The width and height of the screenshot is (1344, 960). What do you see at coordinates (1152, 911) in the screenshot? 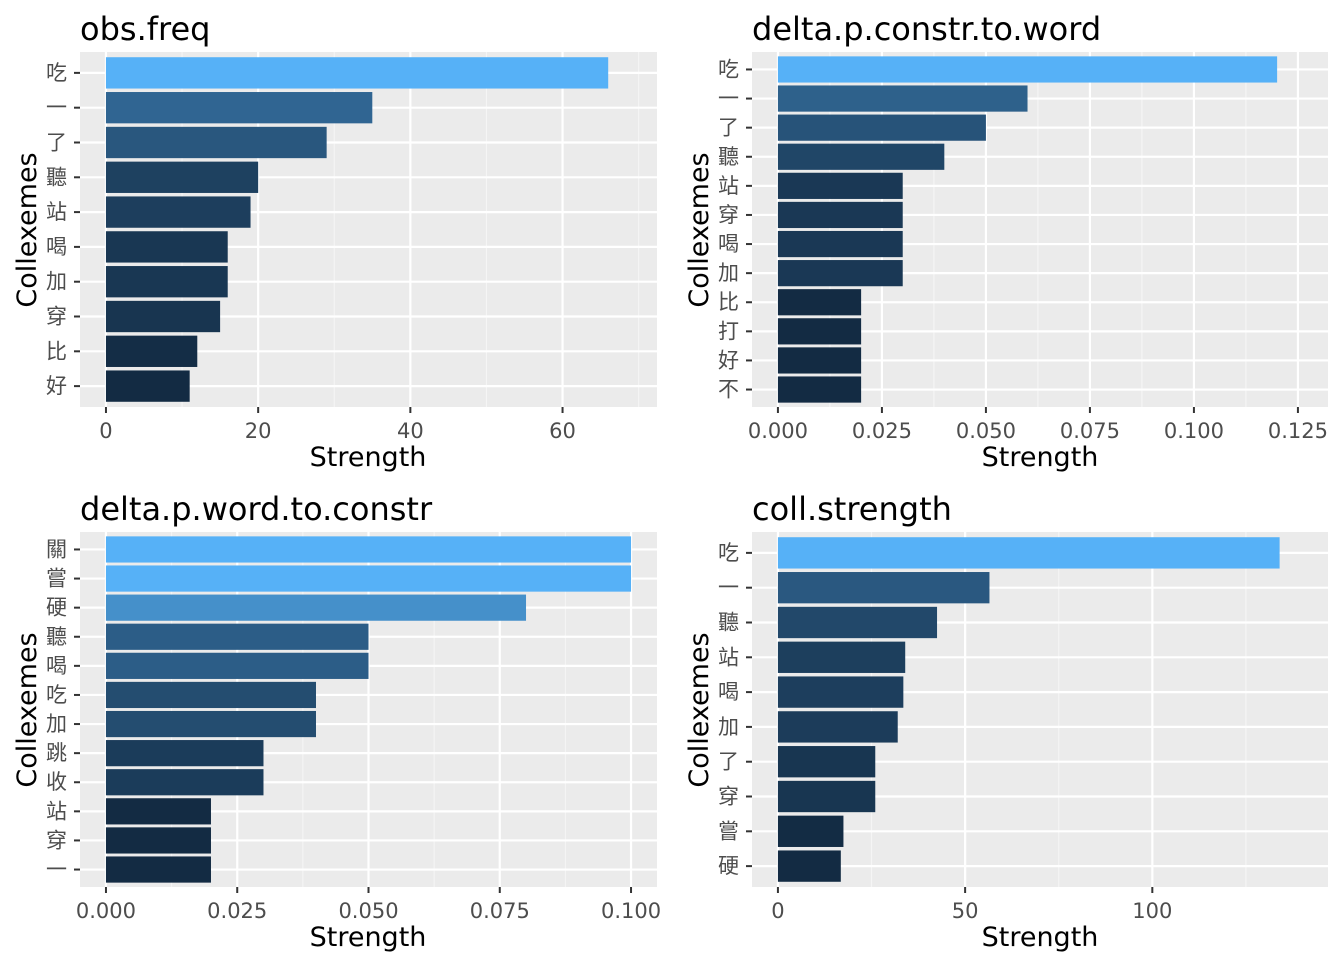
I see `x-tick-label: 100` at bounding box center [1152, 911].